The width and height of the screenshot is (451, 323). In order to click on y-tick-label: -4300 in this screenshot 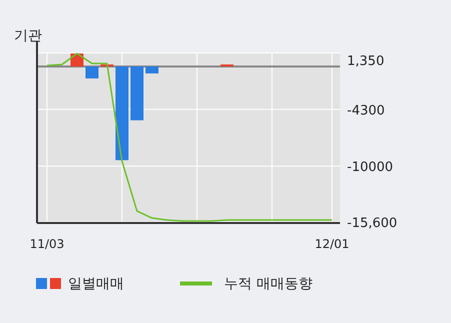, I will do `click(366, 110)`.